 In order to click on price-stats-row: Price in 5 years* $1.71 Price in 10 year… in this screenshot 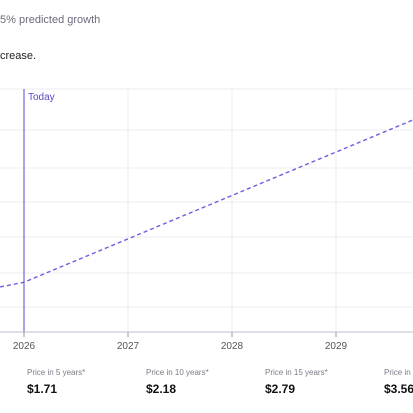, I will do `click(206, 390)`.